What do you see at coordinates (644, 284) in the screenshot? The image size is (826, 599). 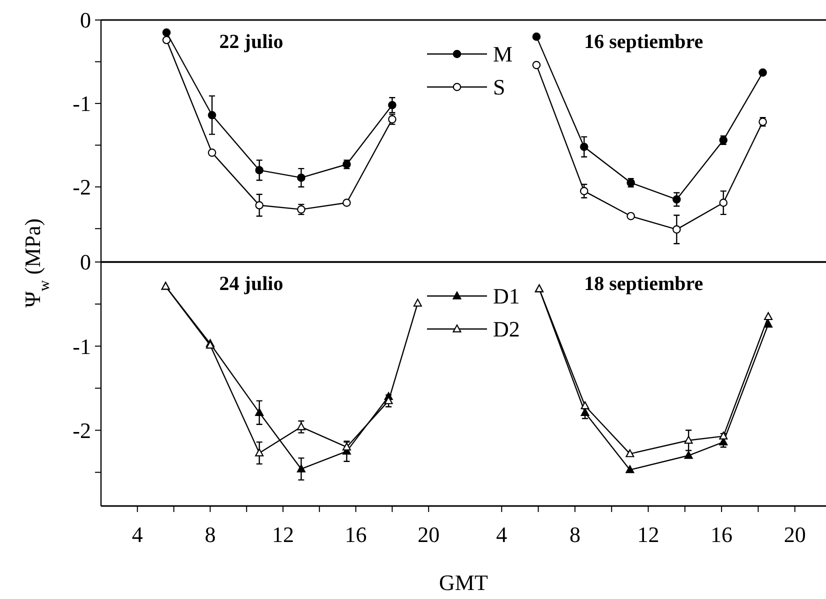 I see `text: 18 septiembre` at bounding box center [644, 284].